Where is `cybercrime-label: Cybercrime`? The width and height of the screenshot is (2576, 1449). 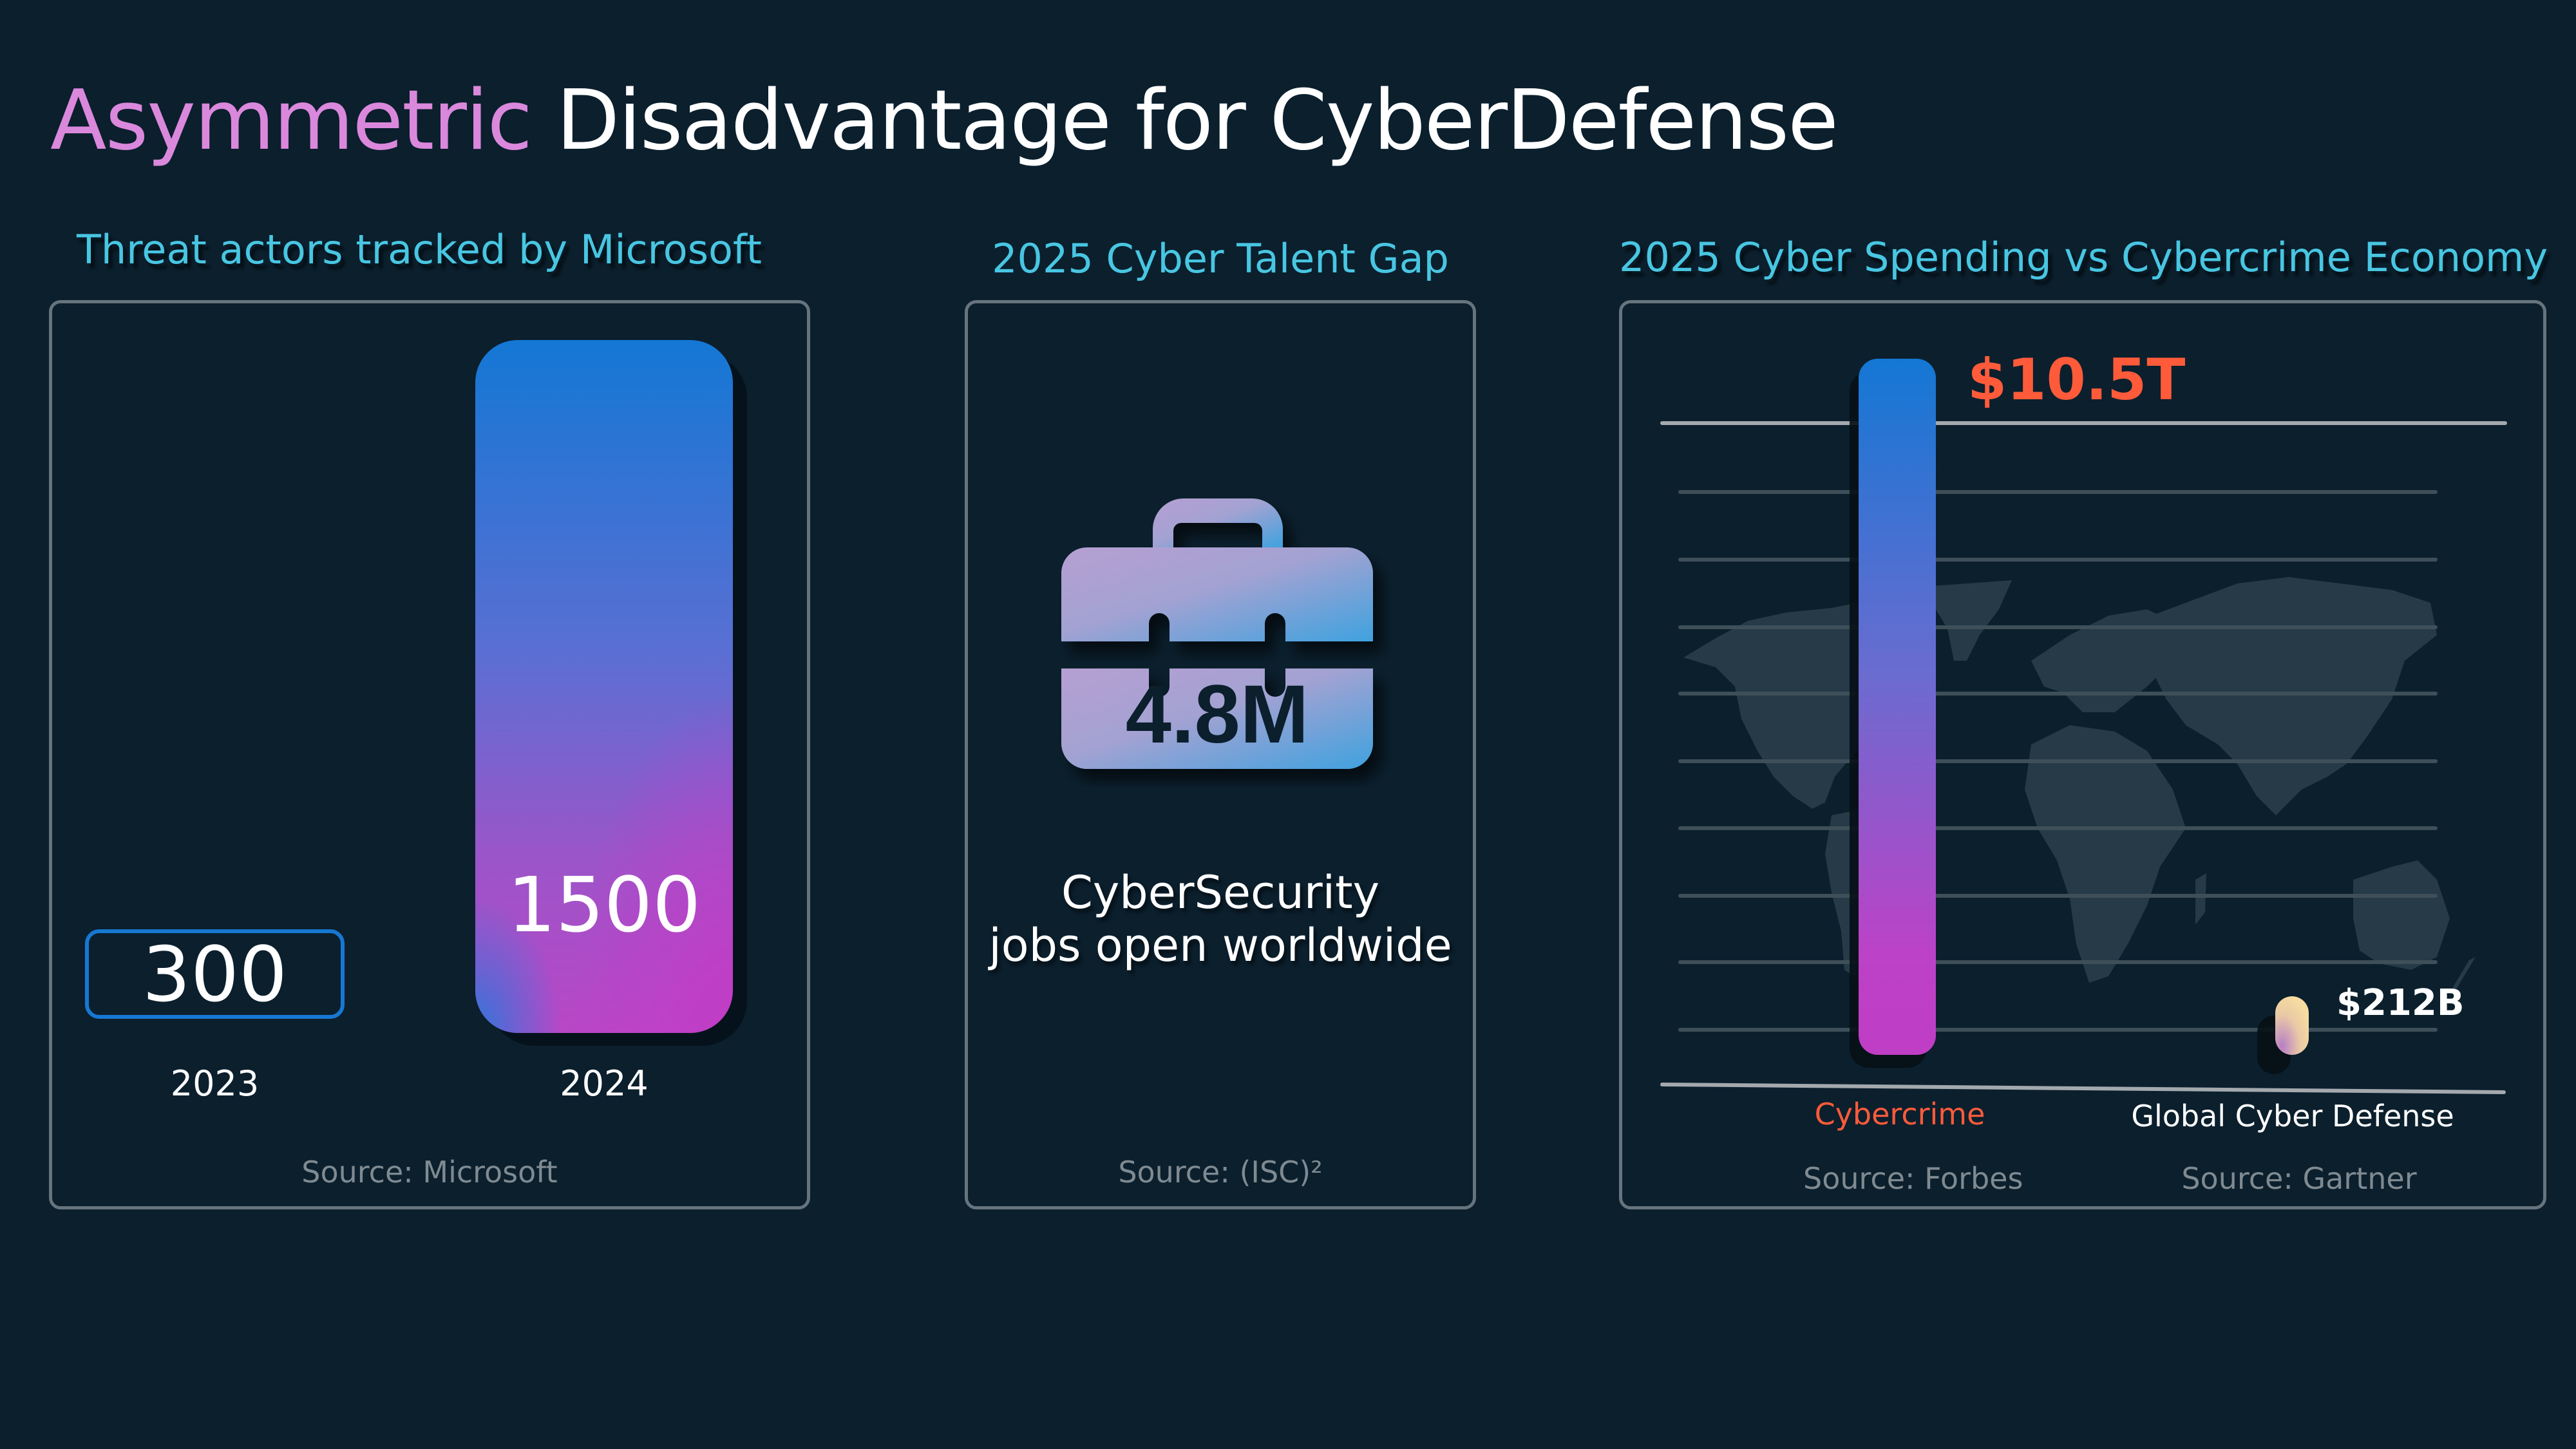
cybercrime-label: Cybercrime is located at coordinates (1900, 1114).